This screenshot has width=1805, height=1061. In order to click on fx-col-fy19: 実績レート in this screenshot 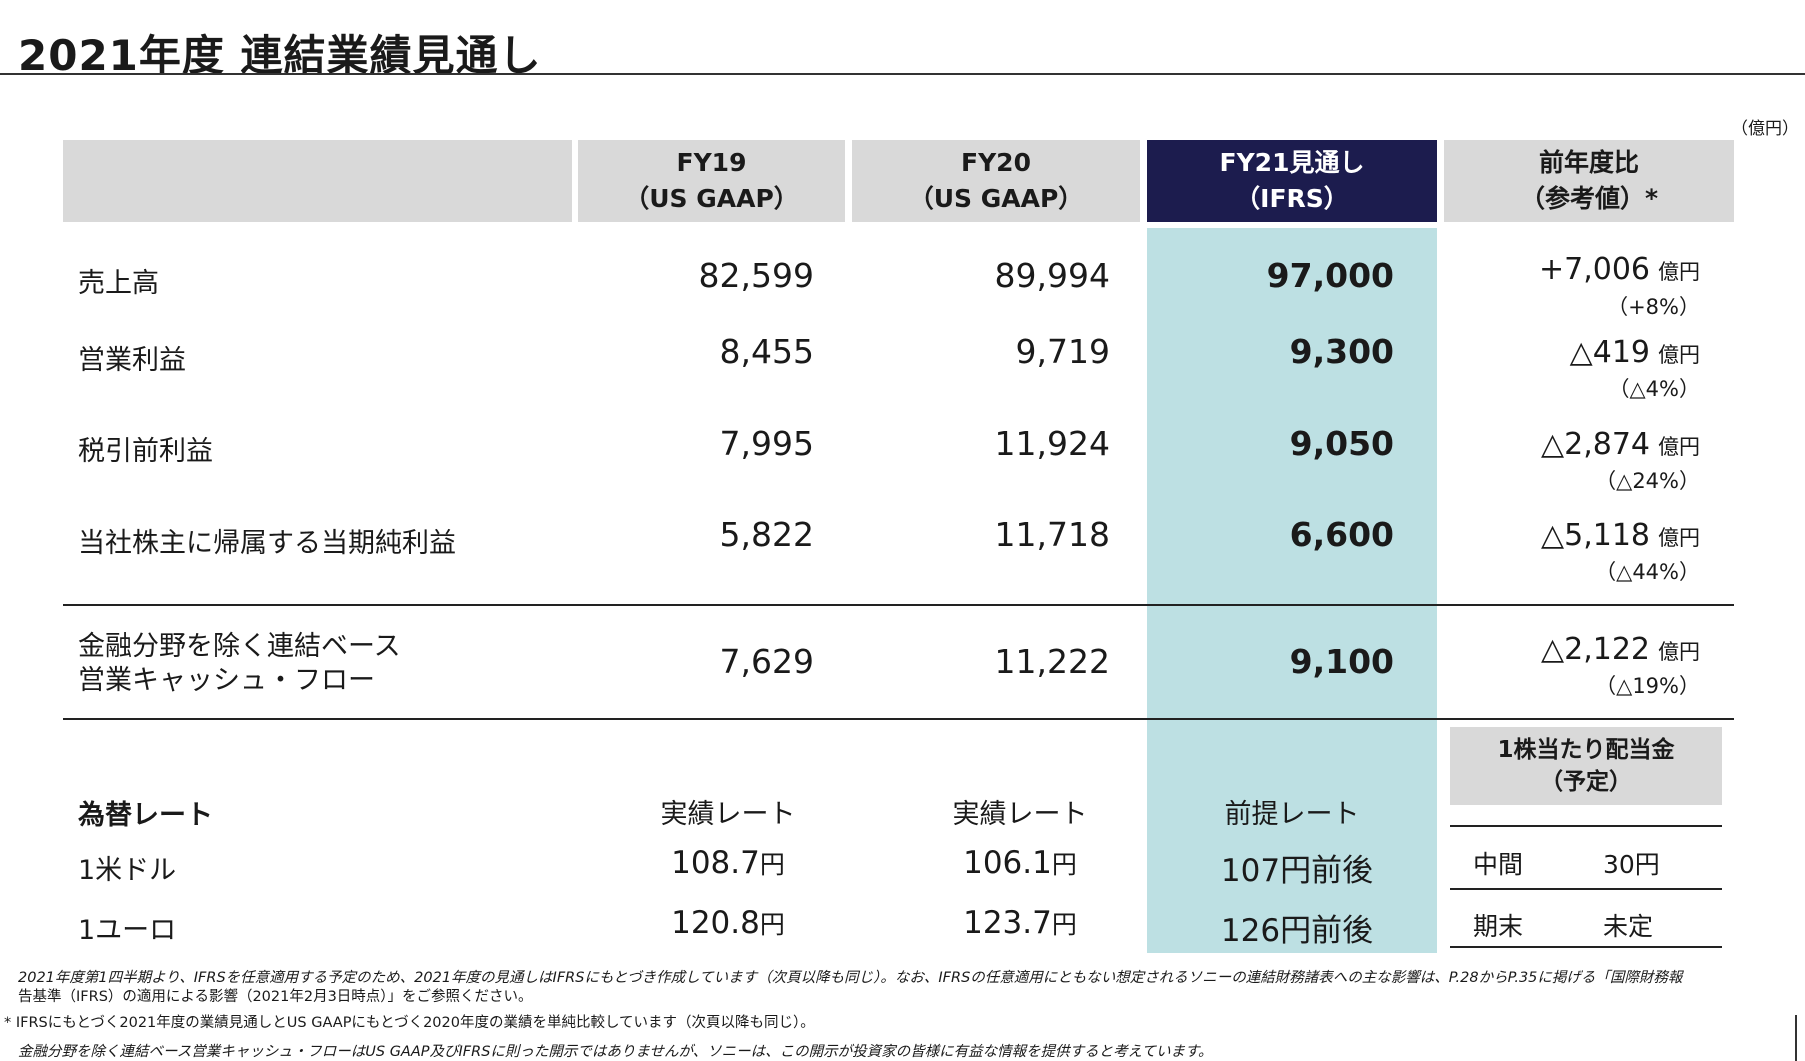, I will do `click(728, 814)`.